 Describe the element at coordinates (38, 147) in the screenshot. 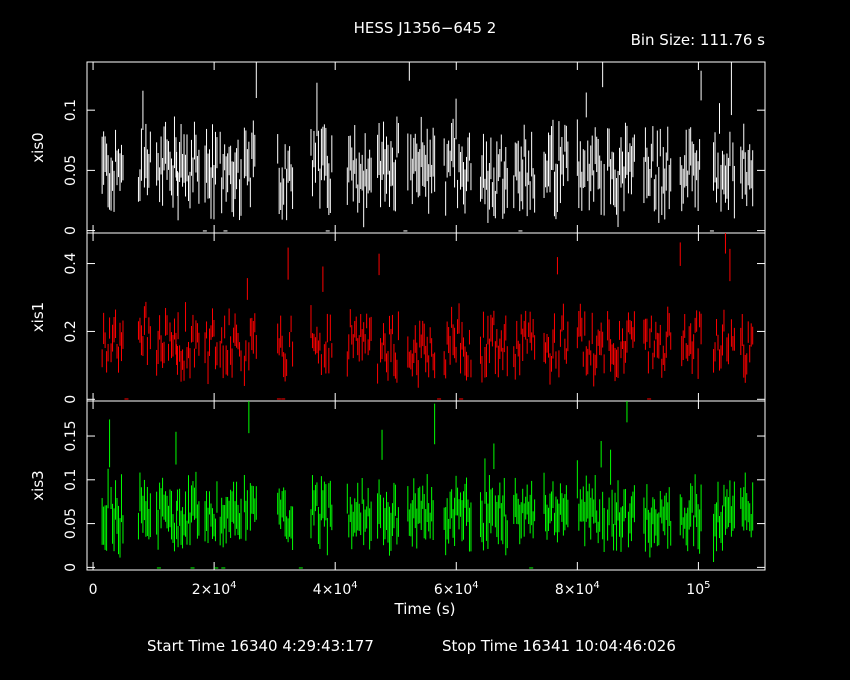

I see `y-axis-label-xis0: xis0` at that location.